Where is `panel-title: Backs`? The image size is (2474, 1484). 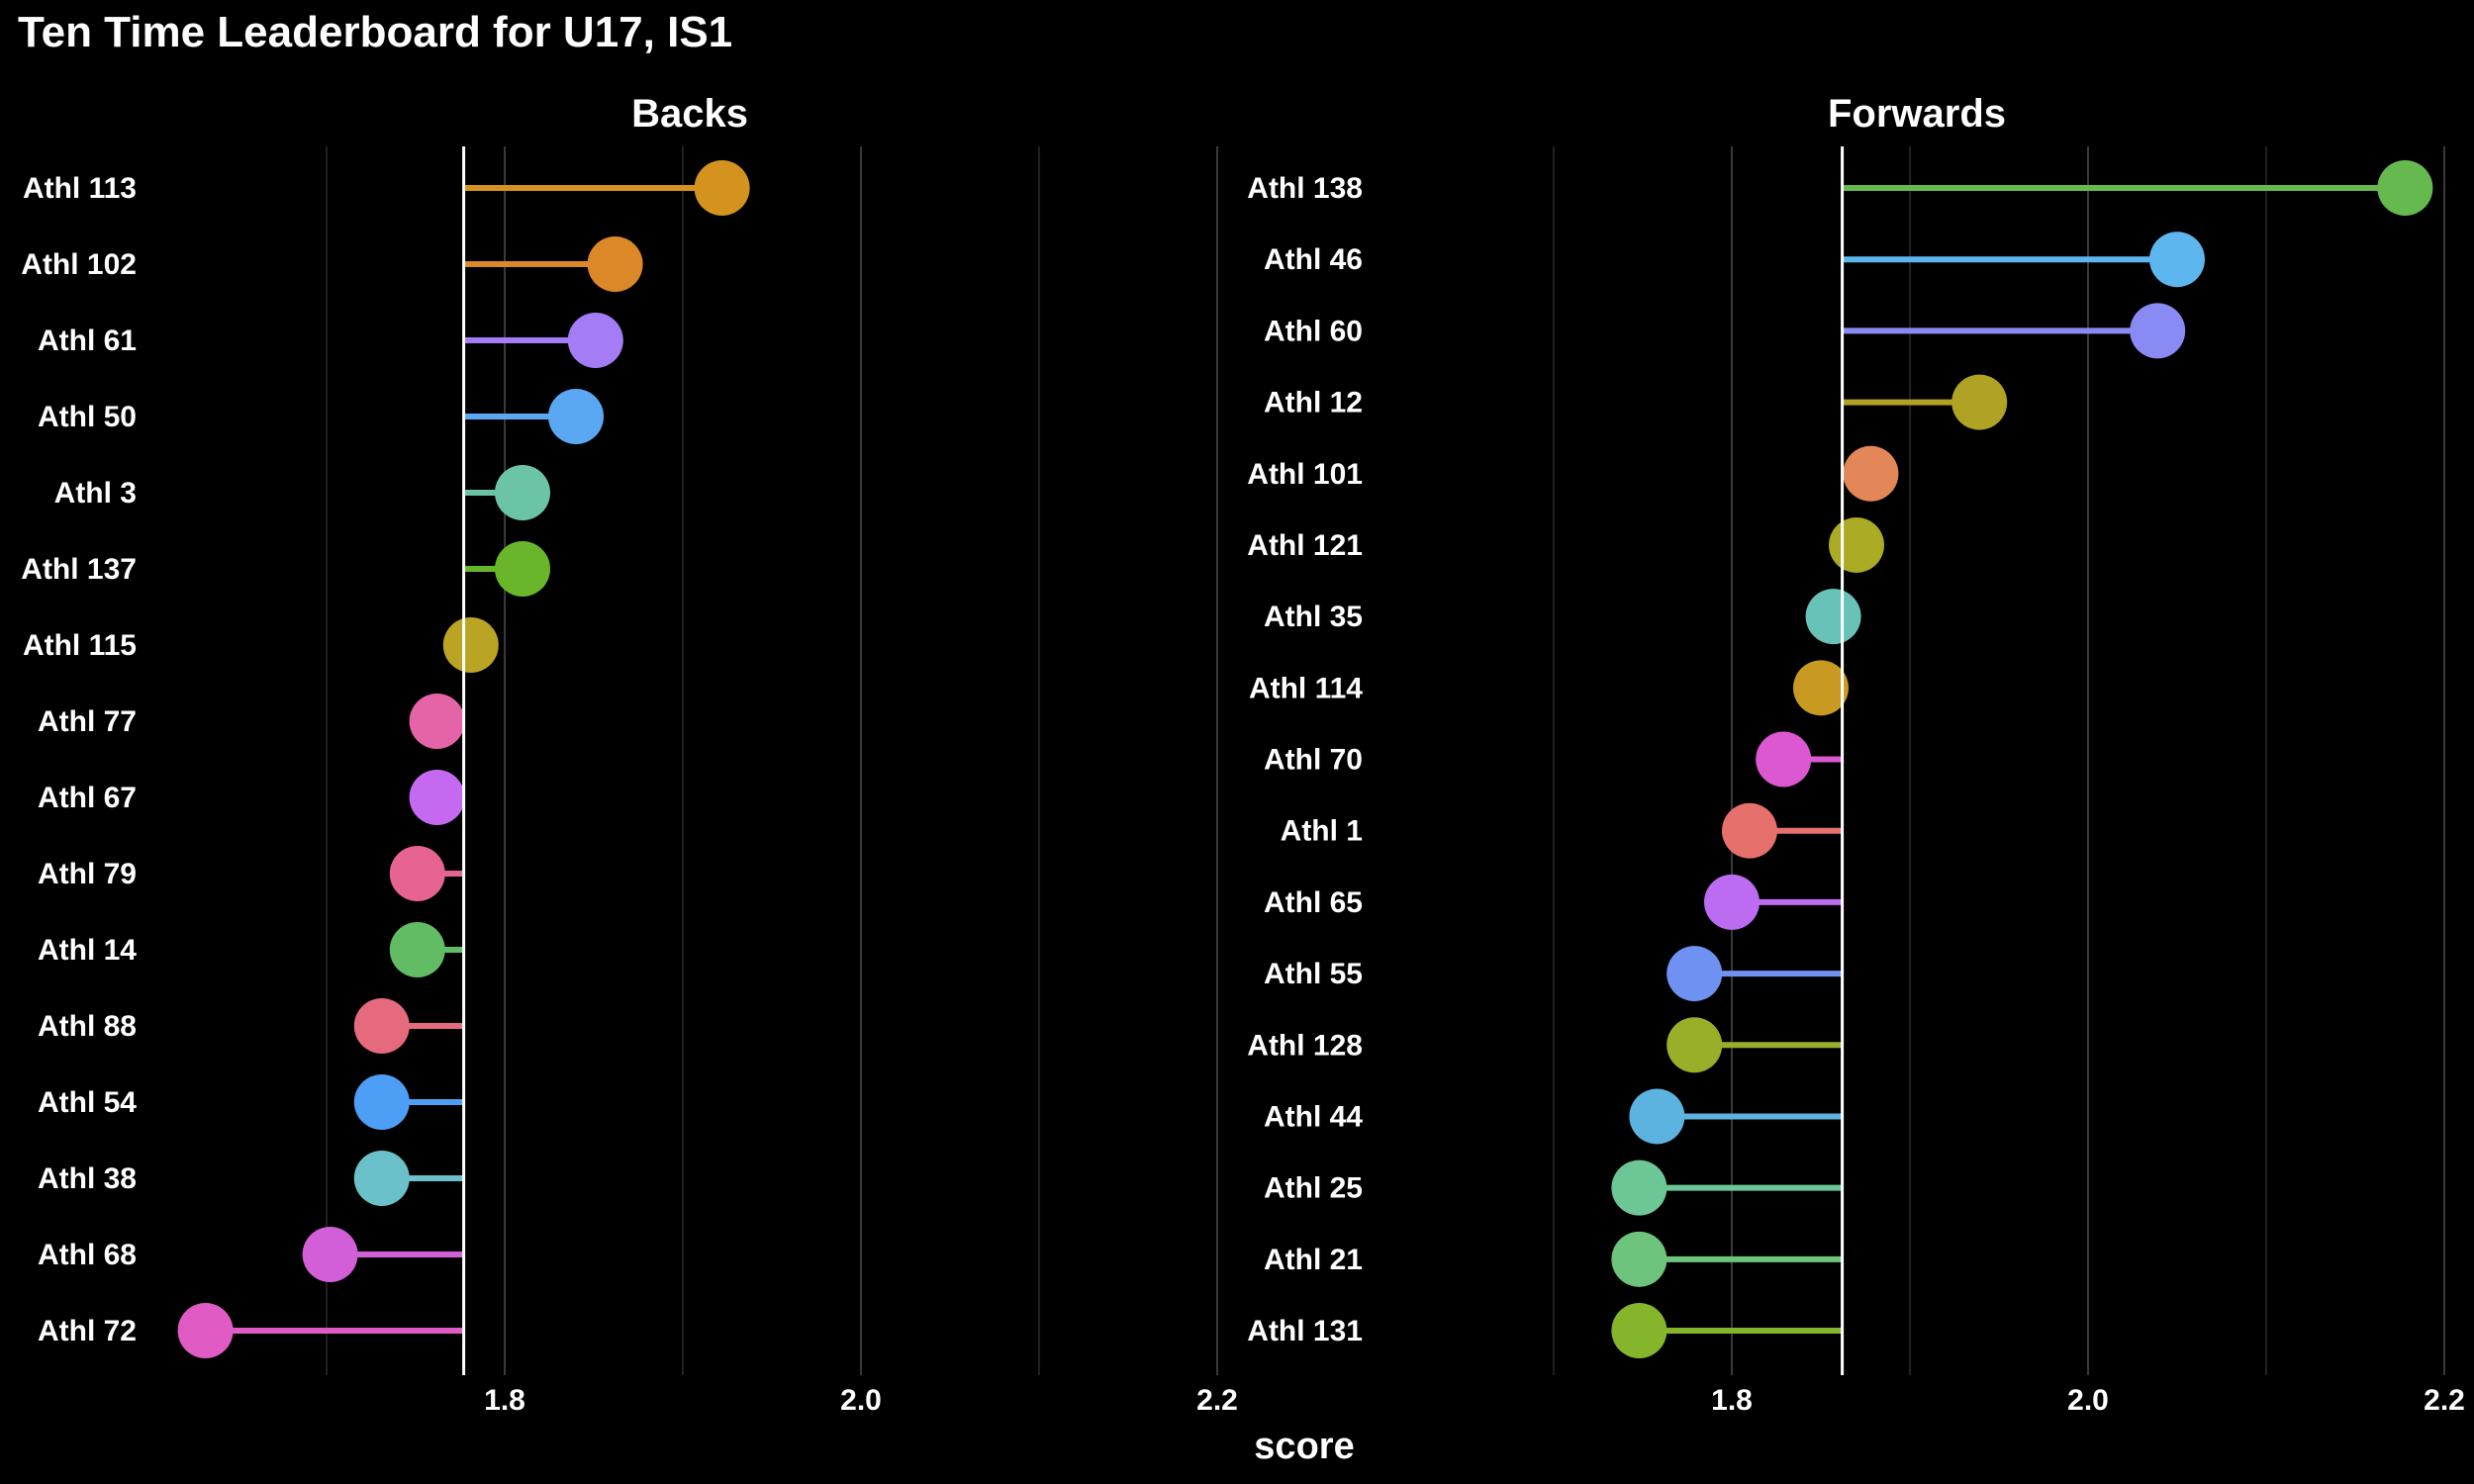 panel-title: Backs is located at coordinates (689, 114).